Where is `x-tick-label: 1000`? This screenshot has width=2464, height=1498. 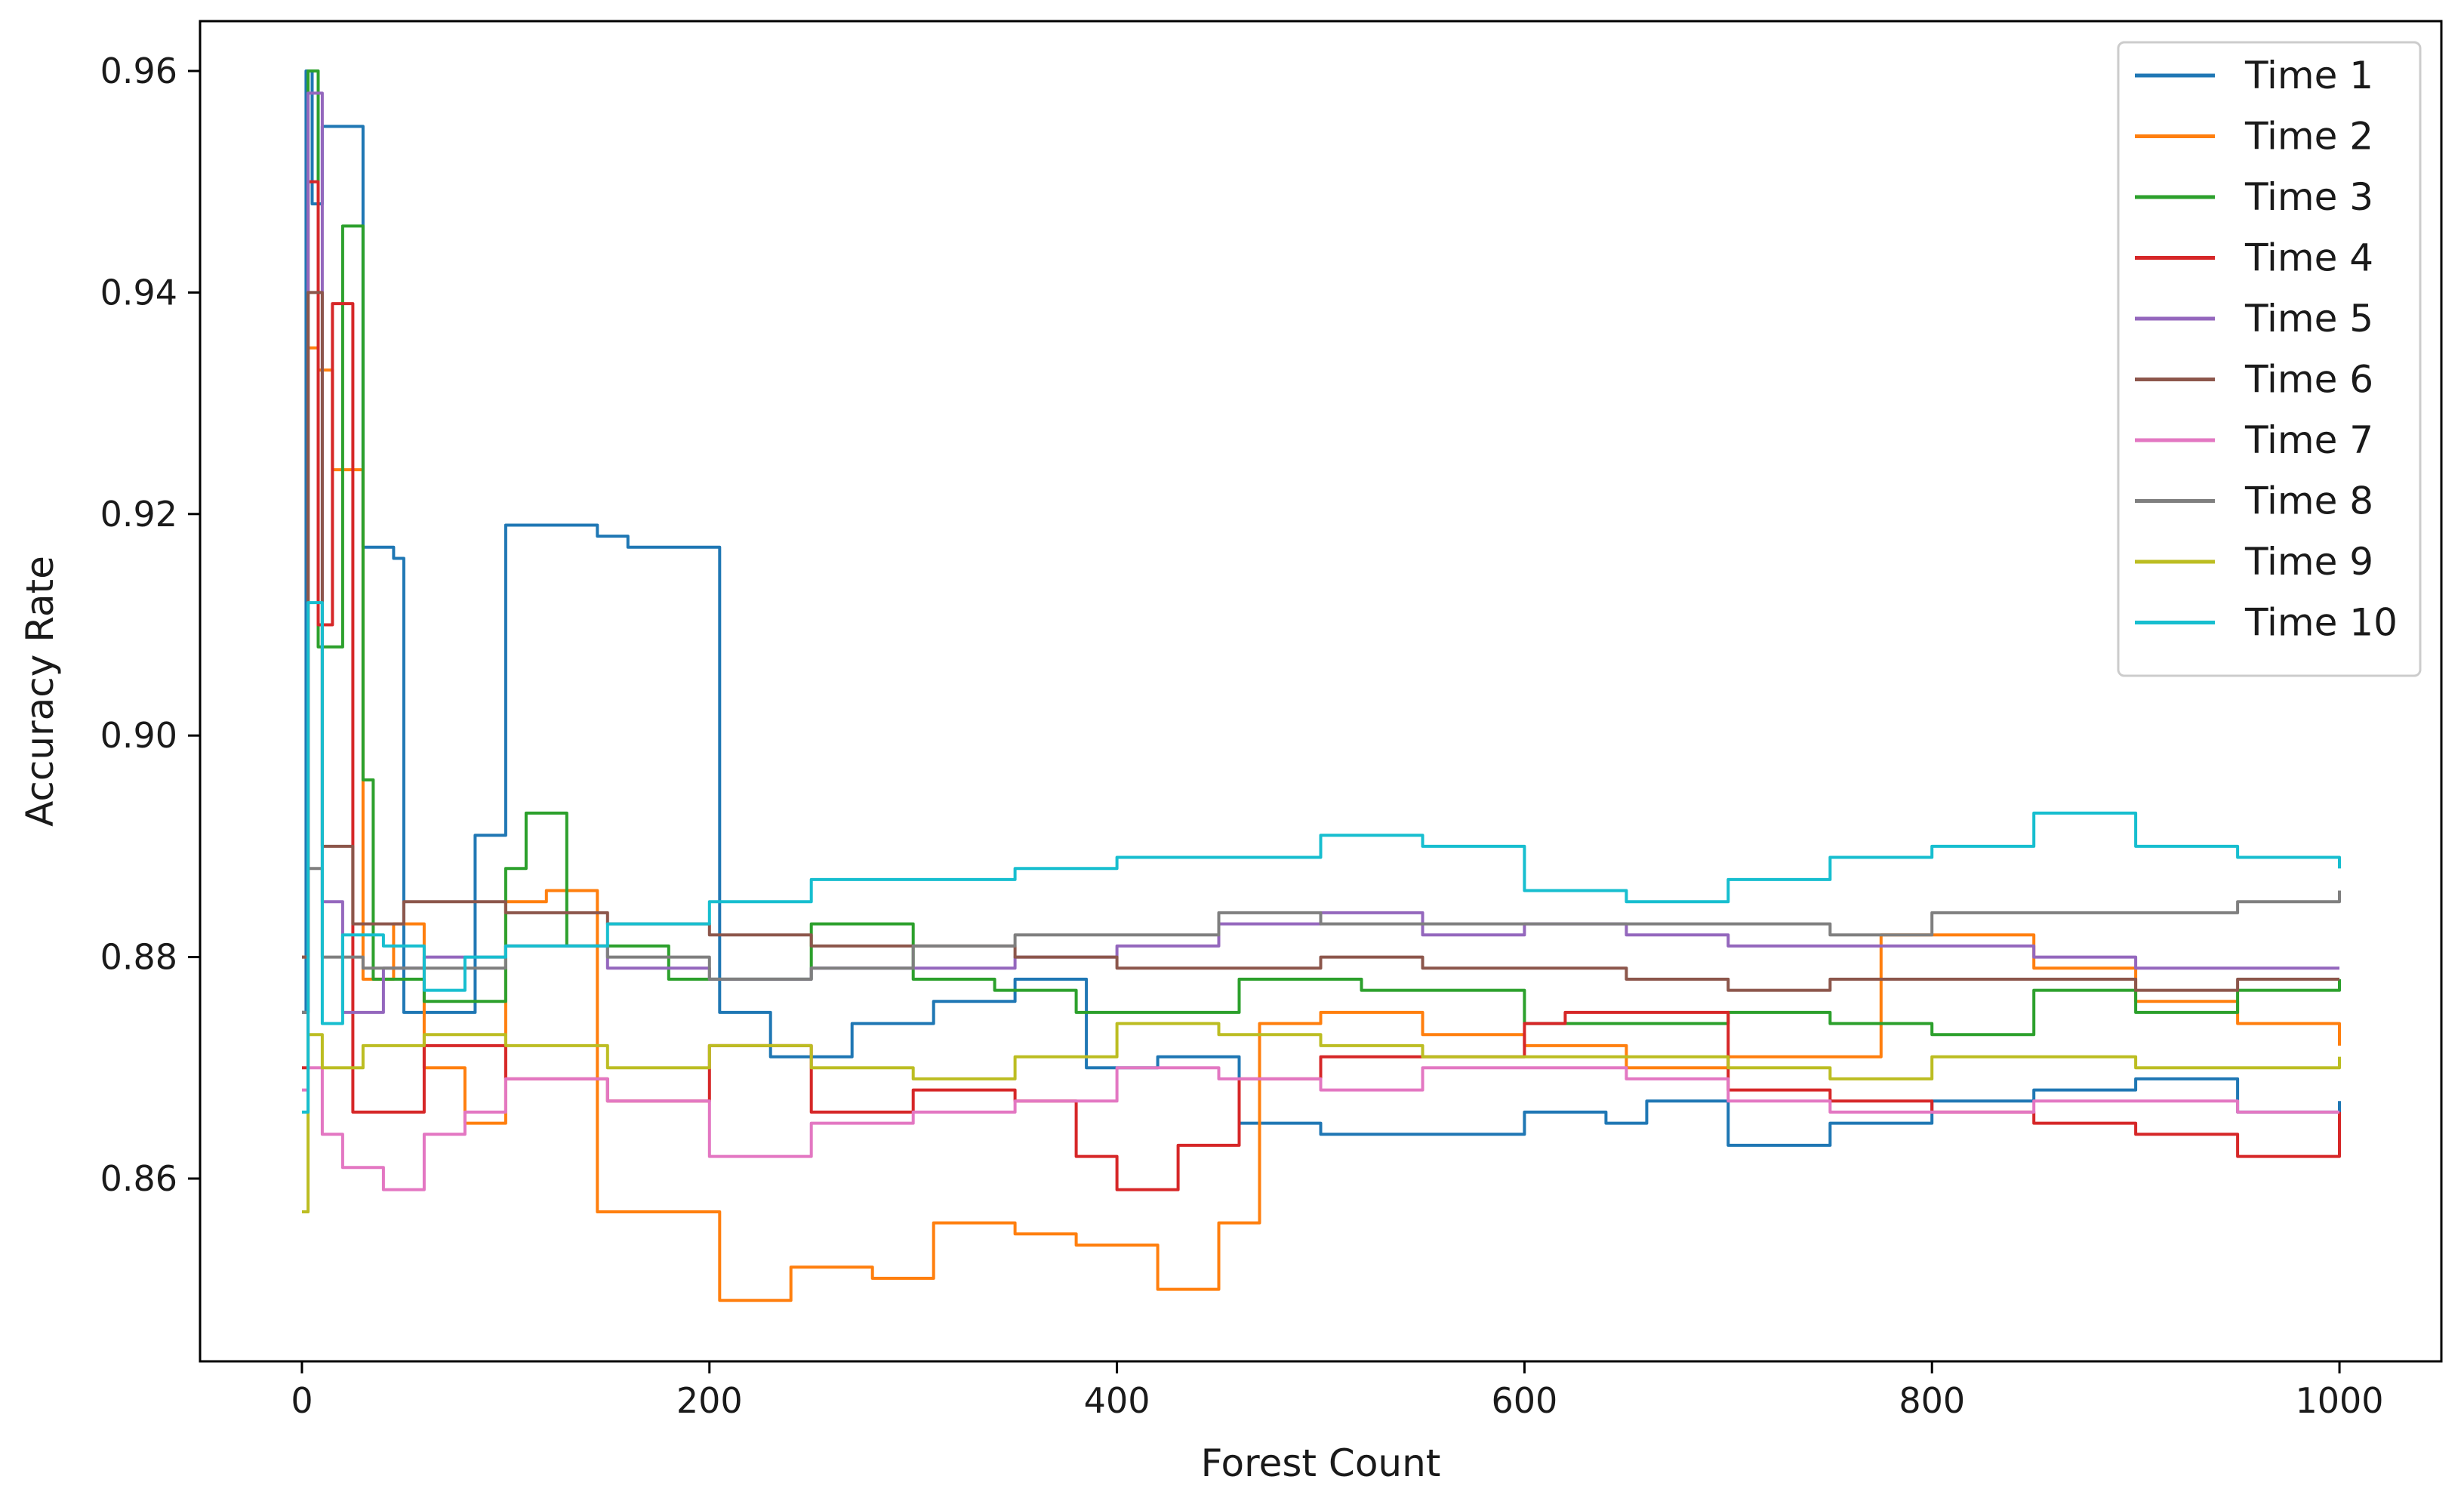 x-tick-label: 1000 is located at coordinates (2340, 1400).